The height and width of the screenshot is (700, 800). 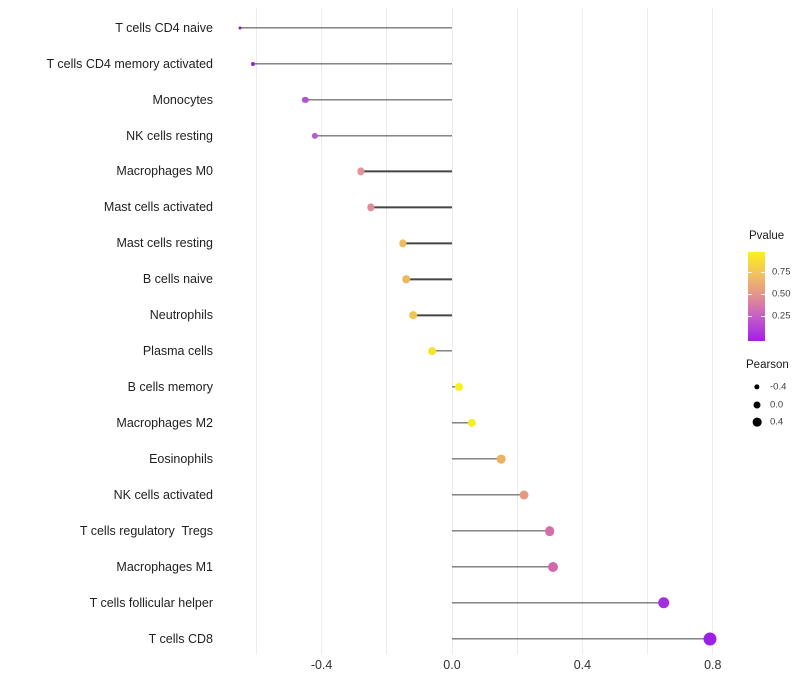 I want to click on gridline-x-0.2, so click(x=517, y=331).